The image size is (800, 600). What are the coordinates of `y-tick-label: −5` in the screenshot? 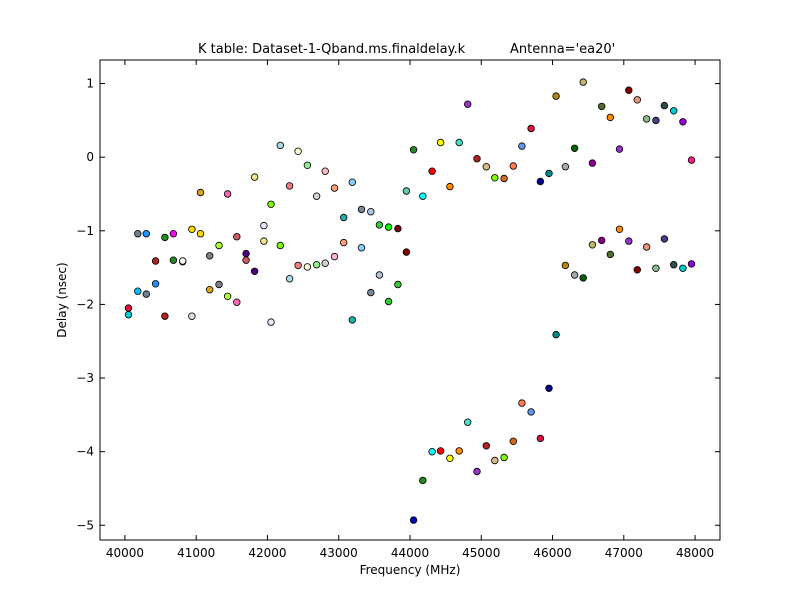 It's located at (85, 525).